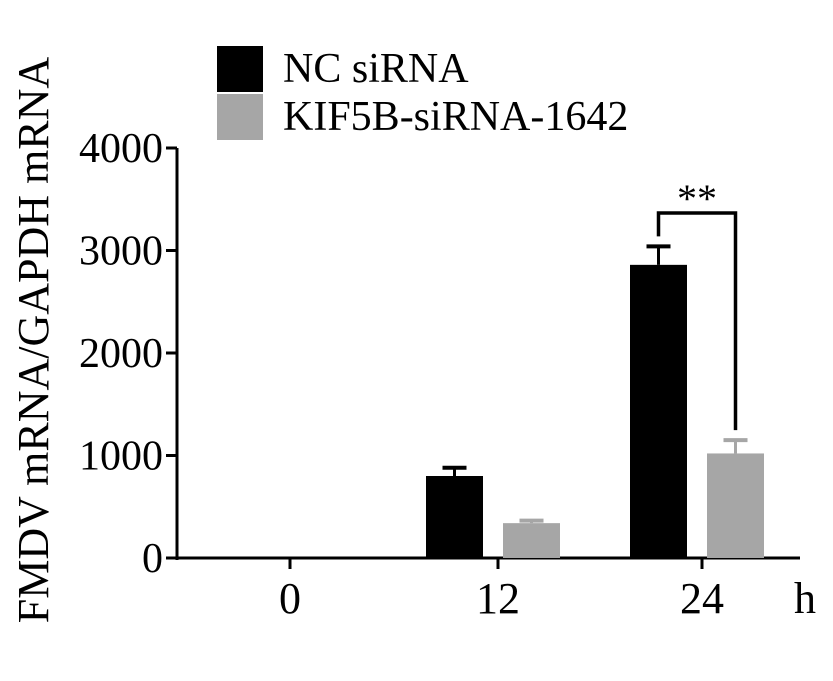 Image resolution: width=833 pixels, height=681 pixels. What do you see at coordinates (376, 69) in the screenshot?
I see `legend-label: NC siRNA` at bounding box center [376, 69].